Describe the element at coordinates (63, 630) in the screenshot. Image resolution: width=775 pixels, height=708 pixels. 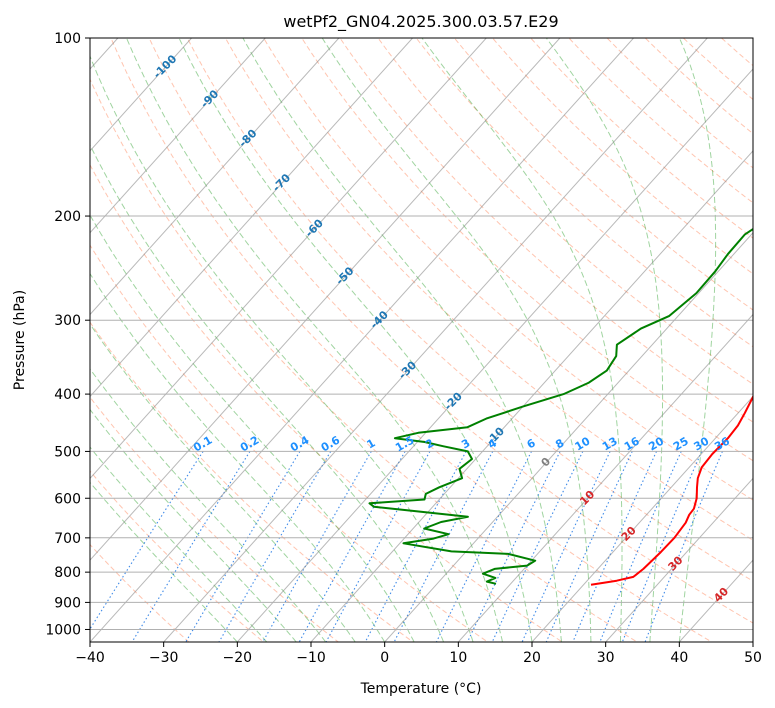
I see `y-tick-label: 1000` at that location.